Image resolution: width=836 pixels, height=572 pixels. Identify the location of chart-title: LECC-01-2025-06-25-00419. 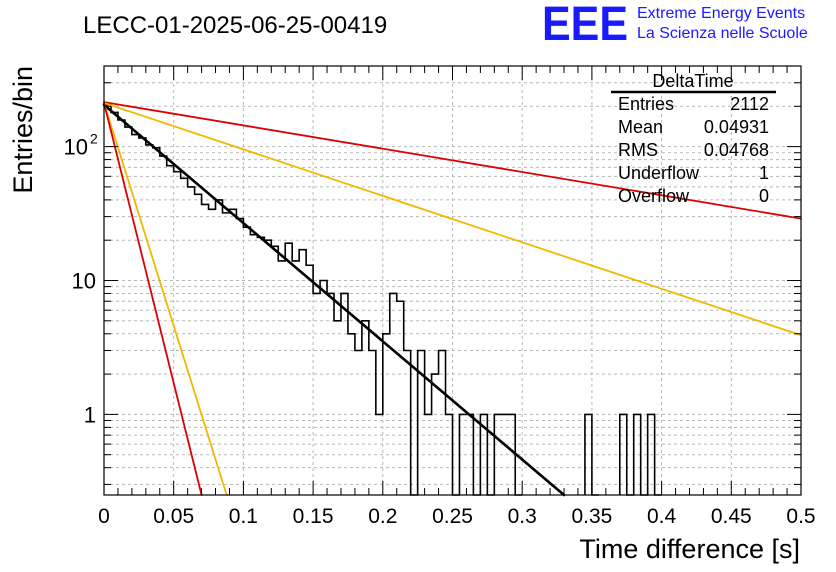
(235, 25).